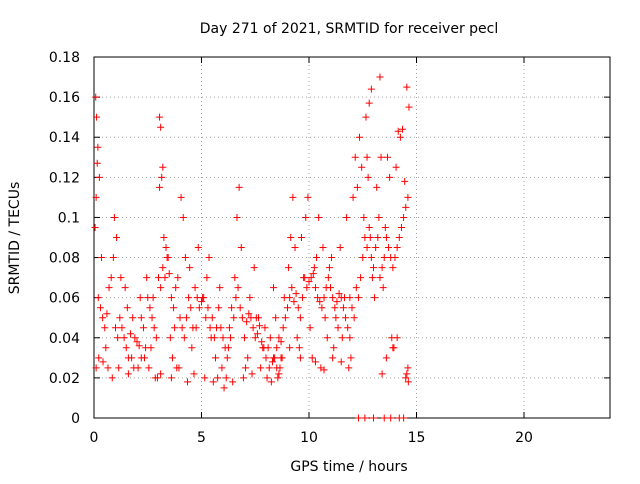 The width and height of the screenshot is (640, 484). I want to click on x-tick-label: 10, so click(309, 438).